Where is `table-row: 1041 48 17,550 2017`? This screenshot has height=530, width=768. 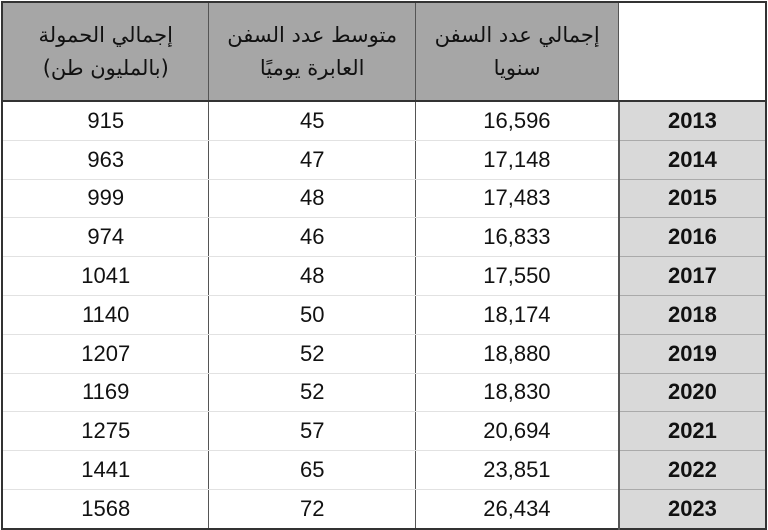
table-row: 1041 48 17,550 2017 is located at coordinates (383, 276).